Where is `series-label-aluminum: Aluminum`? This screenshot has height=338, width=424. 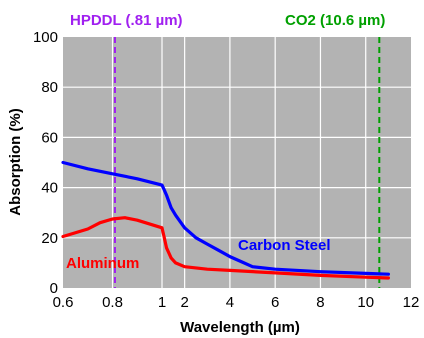 series-label-aluminum: Aluminum is located at coordinates (102, 263).